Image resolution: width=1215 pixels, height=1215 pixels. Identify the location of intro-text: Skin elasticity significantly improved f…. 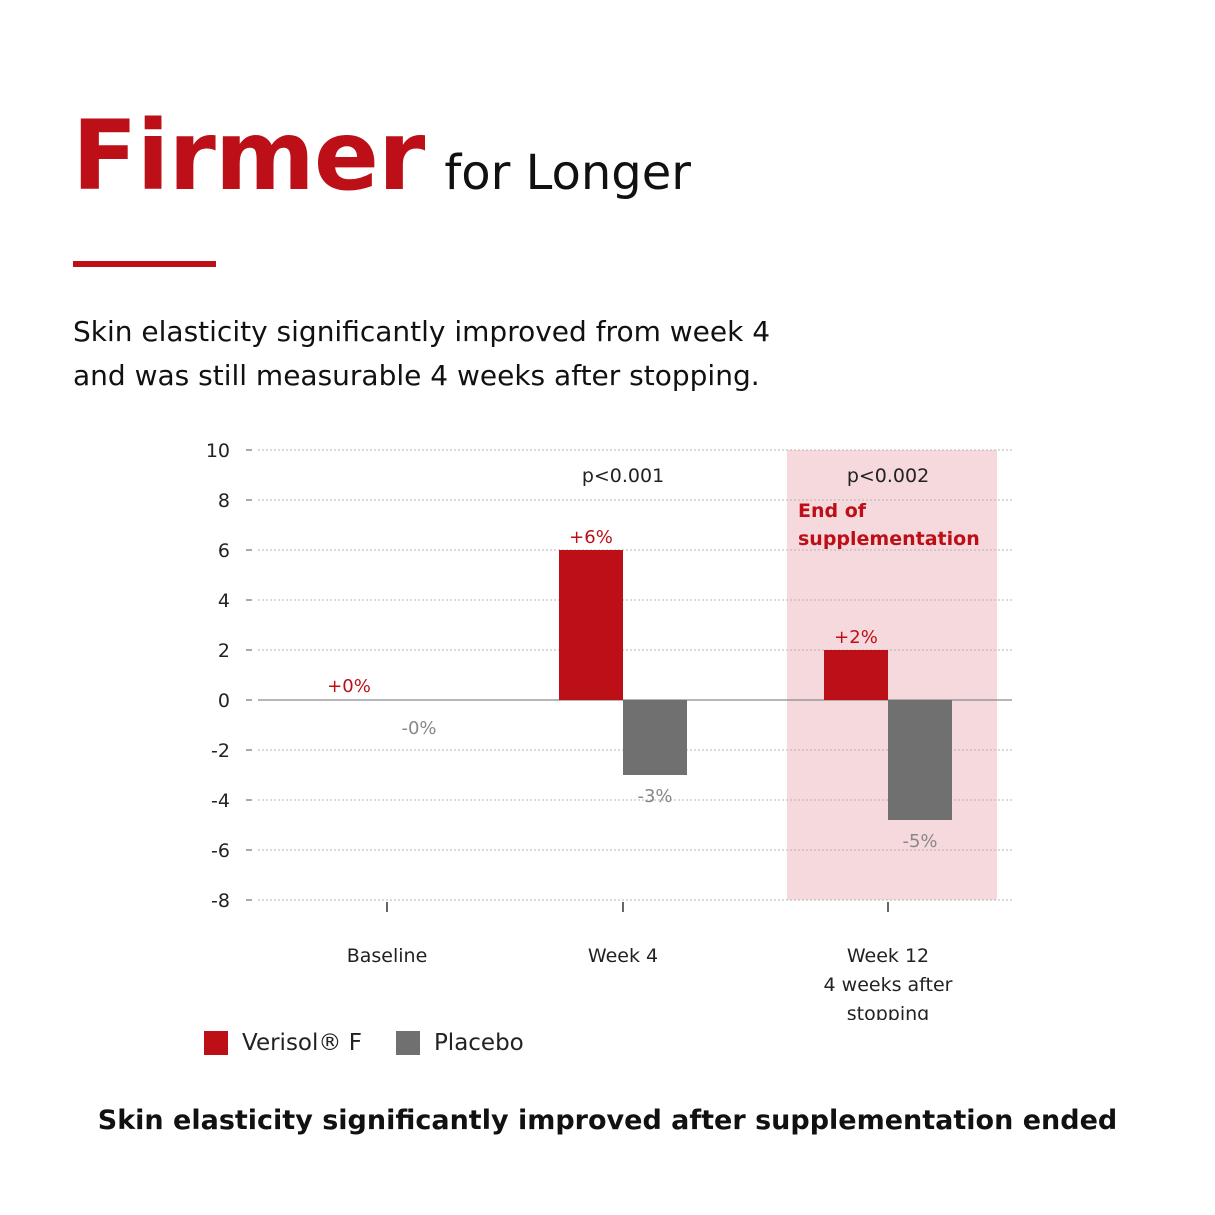
(523, 354).